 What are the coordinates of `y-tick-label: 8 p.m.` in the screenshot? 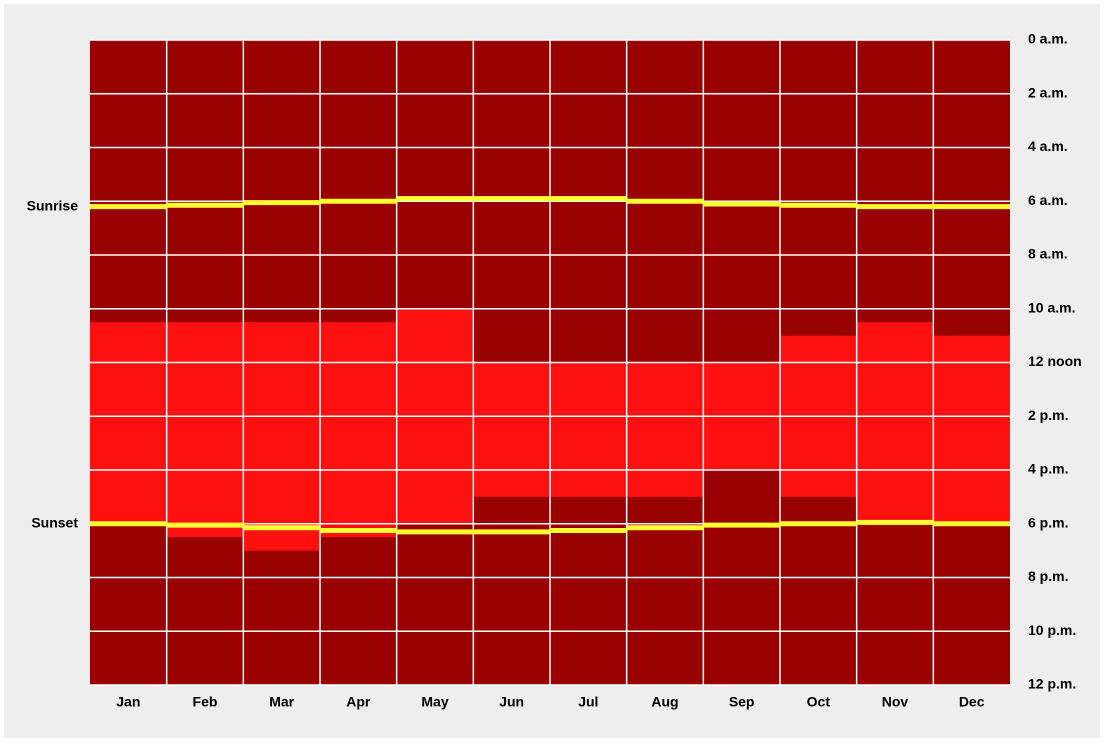 It's located at (1048, 576).